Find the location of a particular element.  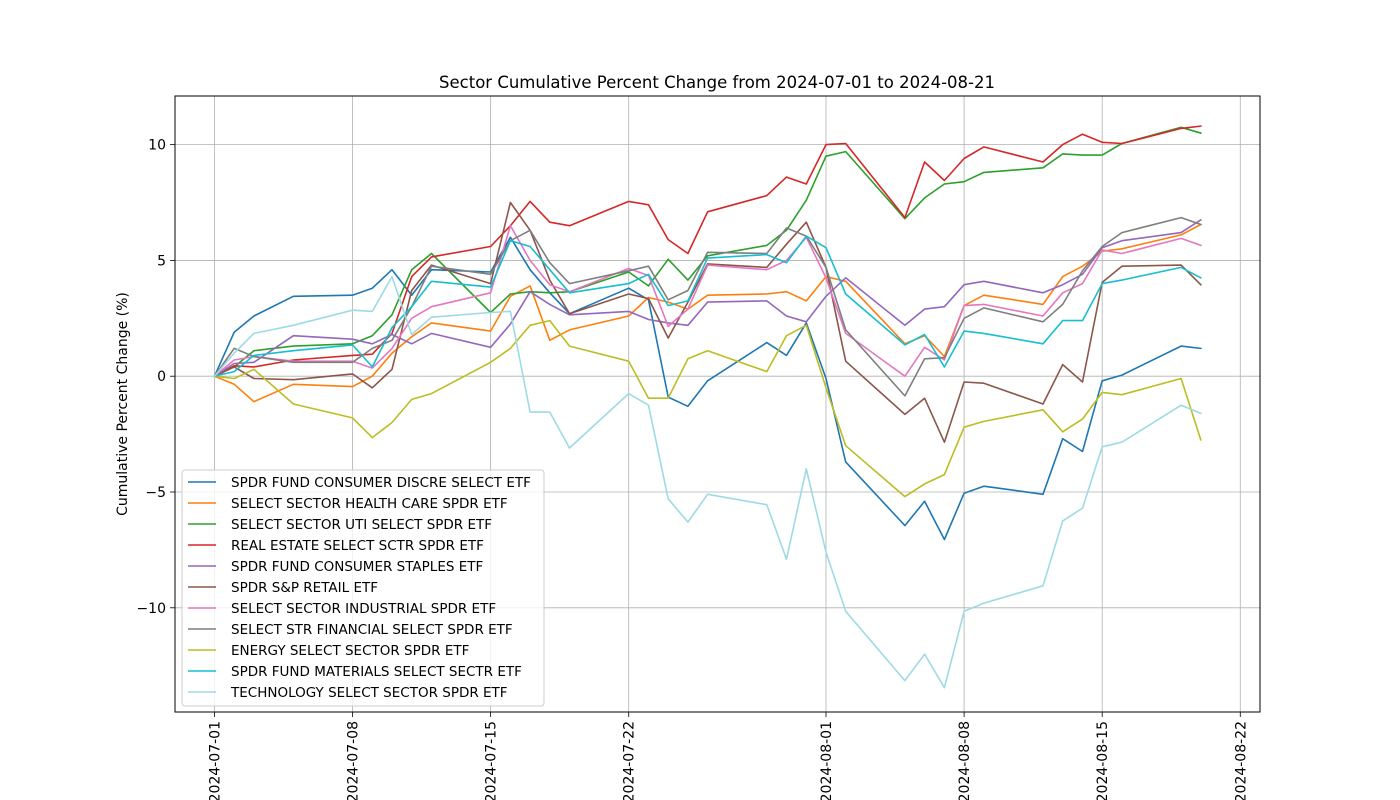

y-tick-label: 0 is located at coordinates (161, 377).